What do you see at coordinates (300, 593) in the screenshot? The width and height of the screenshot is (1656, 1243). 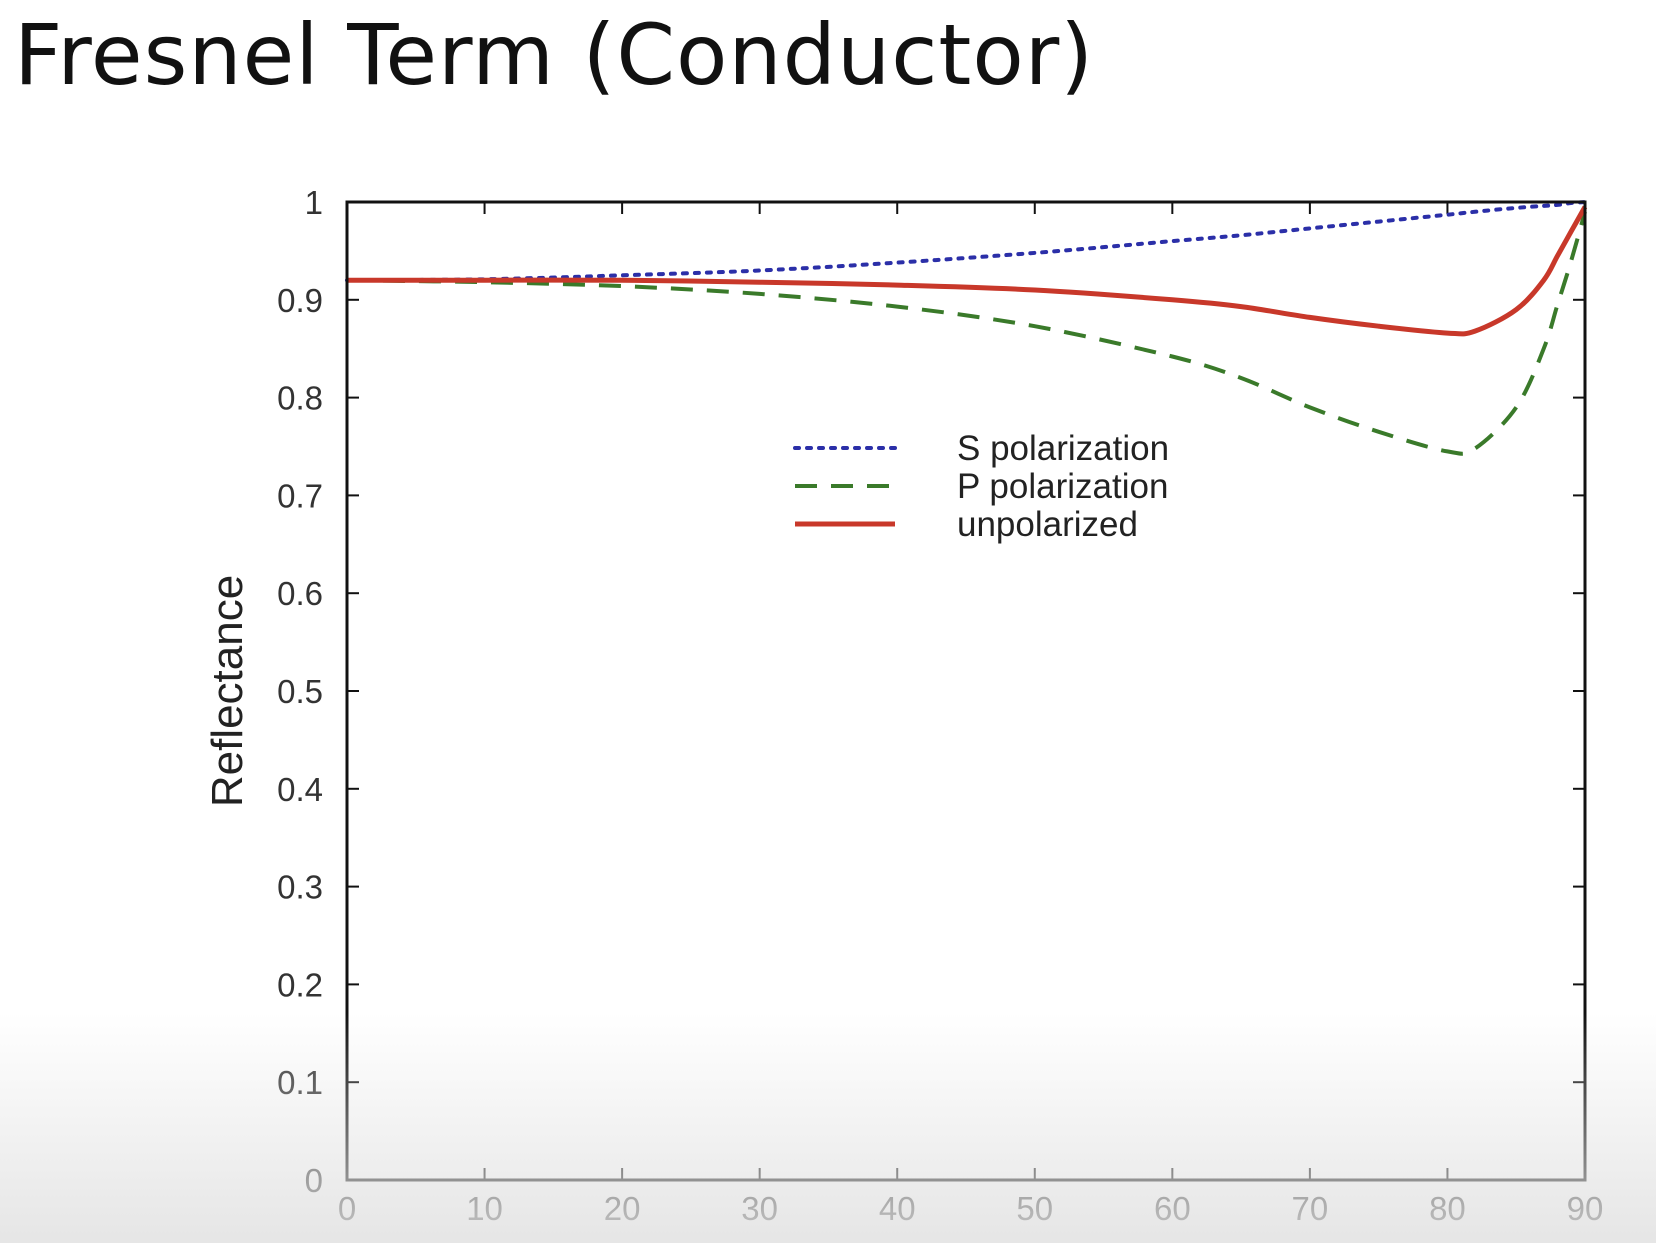 I see `y-tick-label: 0.6` at bounding box center [300, 593].